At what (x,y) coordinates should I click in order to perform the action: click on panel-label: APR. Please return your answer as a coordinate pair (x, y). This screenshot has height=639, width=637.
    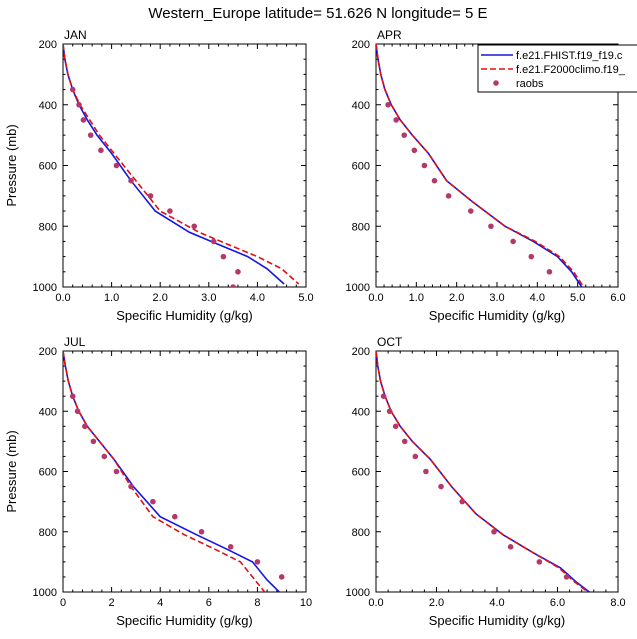
    Looking at the image, I should click on (389, 35).